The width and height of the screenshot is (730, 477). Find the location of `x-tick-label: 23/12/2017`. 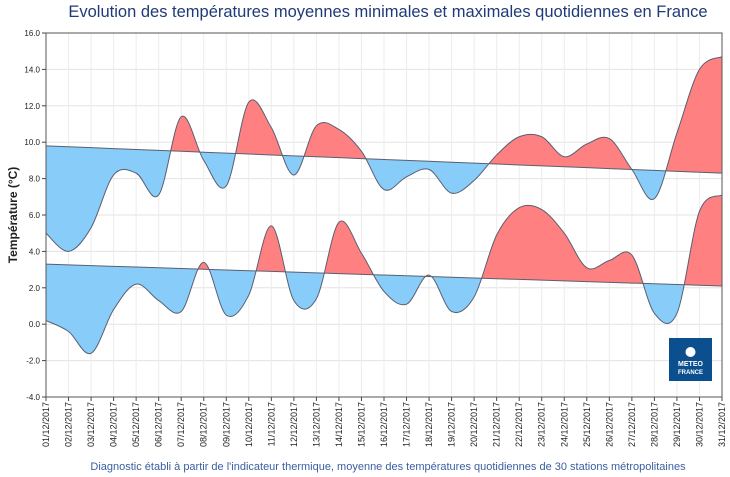

x-tick-label: 23/12/2017 is located at coordinates (542, 424).